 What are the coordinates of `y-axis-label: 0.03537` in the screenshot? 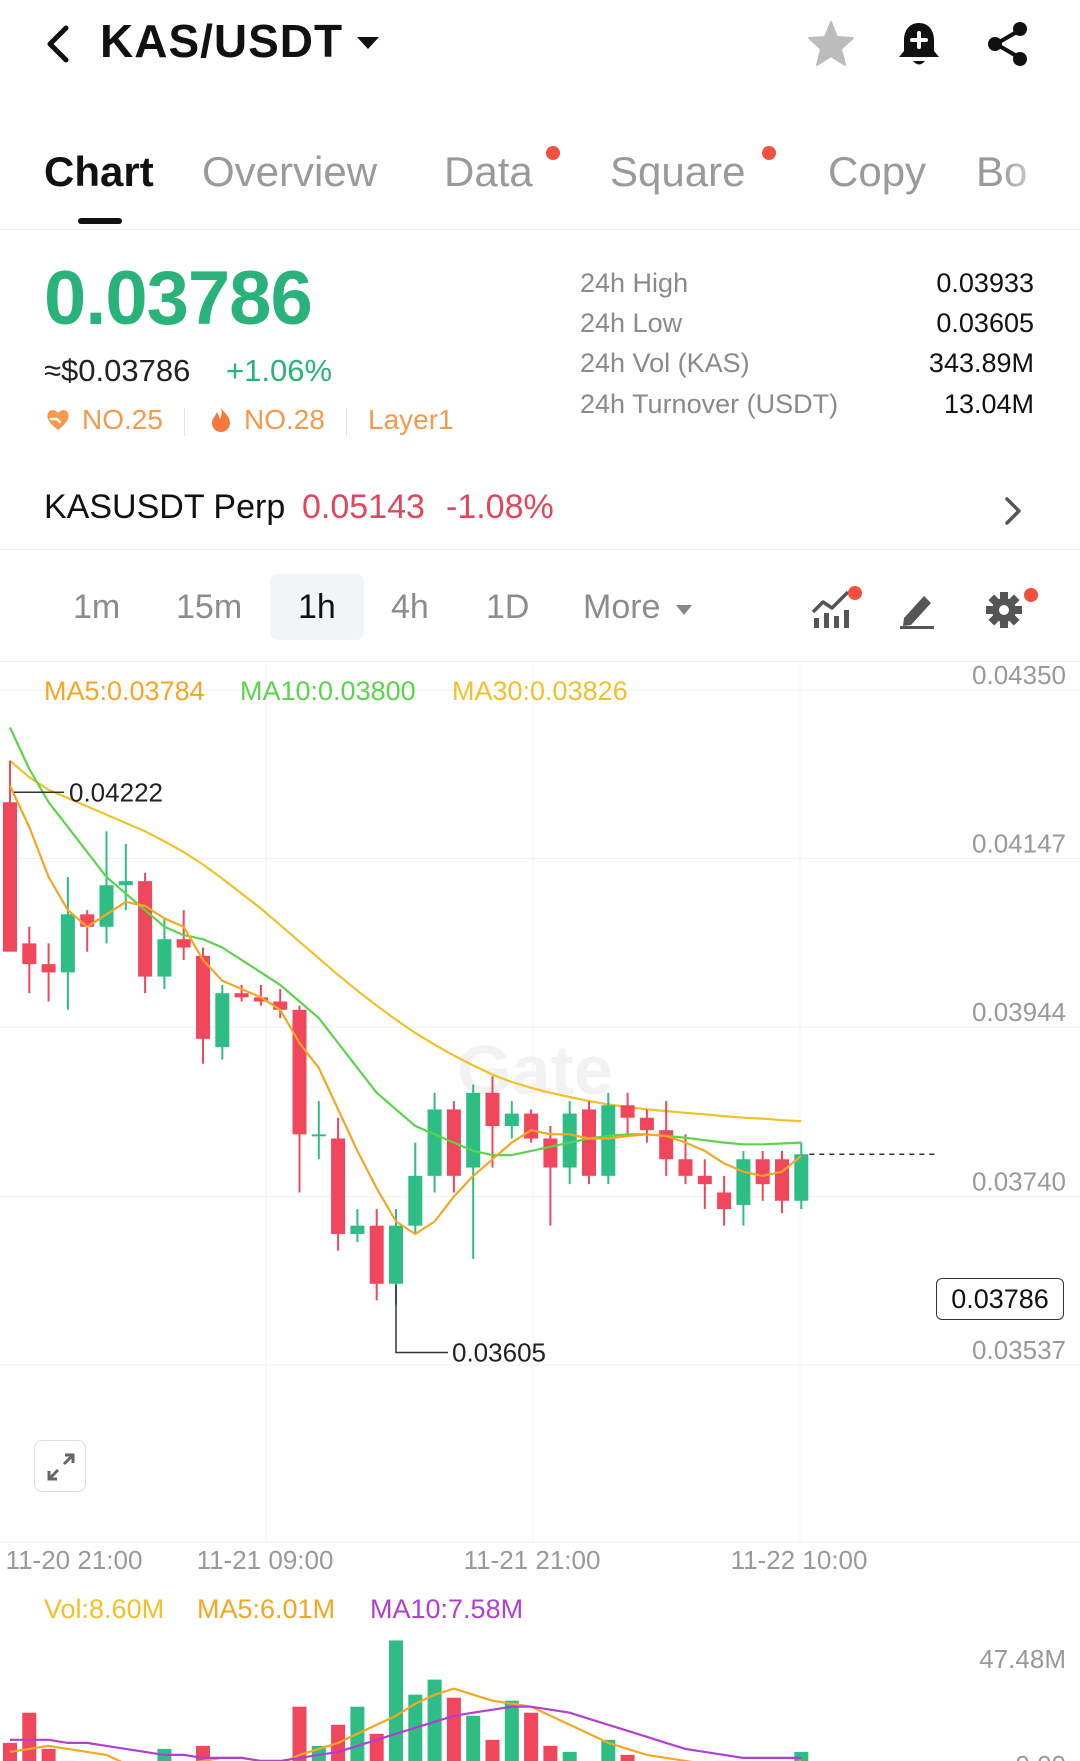 It's located at (1019, 1350).